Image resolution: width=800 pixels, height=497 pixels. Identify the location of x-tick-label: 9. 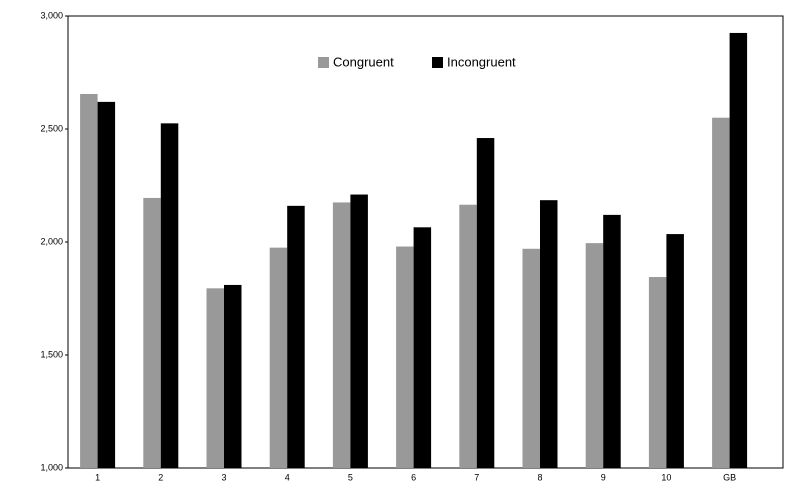
(603, 477).